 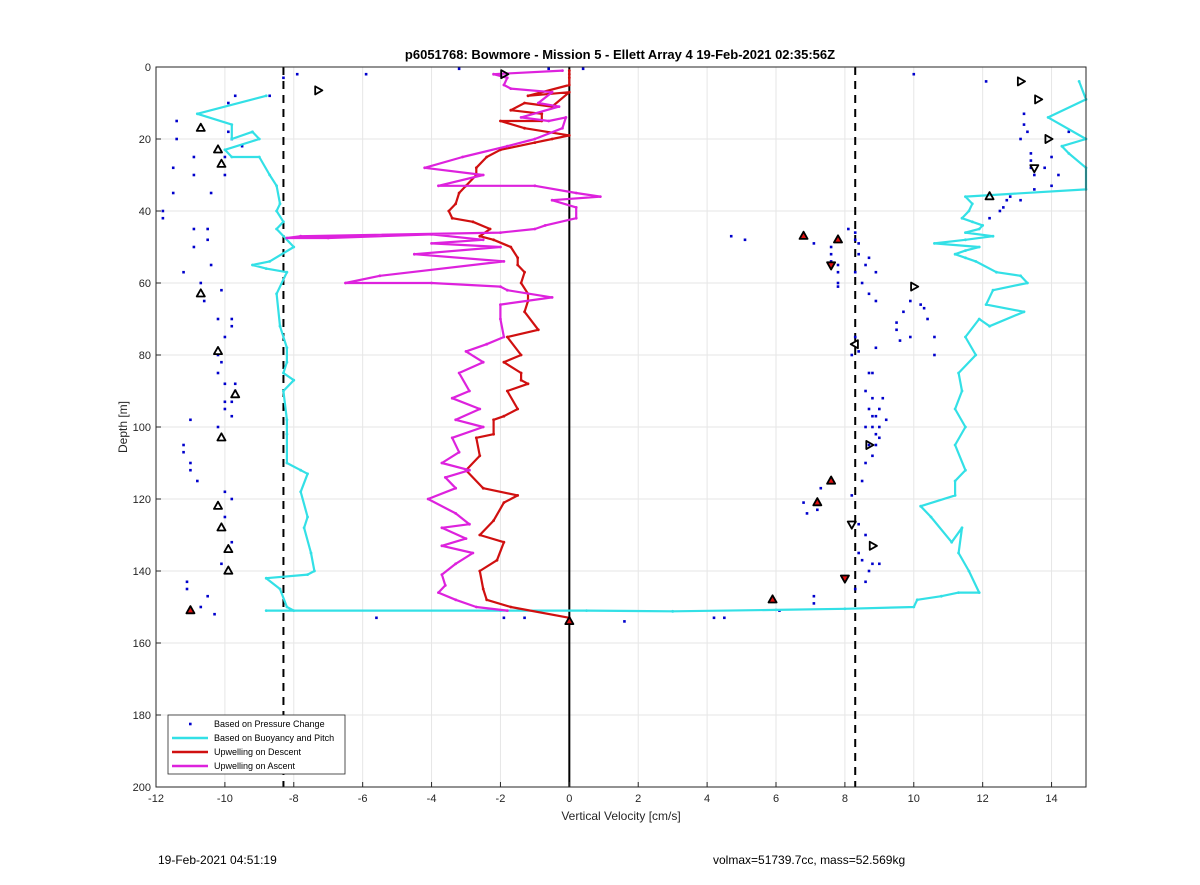 I want to click on legend-box, so click(x=256, y=744).